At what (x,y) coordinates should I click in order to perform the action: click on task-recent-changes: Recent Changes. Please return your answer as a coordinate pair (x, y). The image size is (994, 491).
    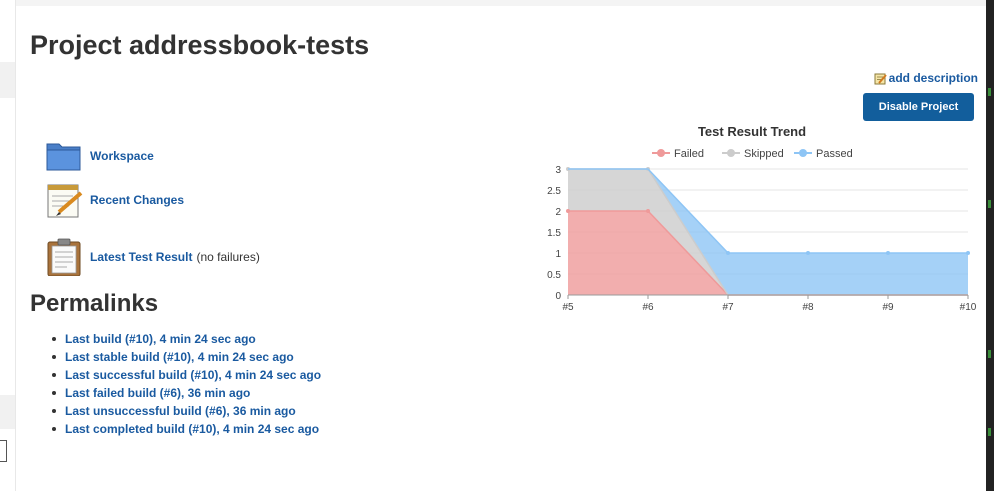
    Looking at the image, I should click on (114, 200).